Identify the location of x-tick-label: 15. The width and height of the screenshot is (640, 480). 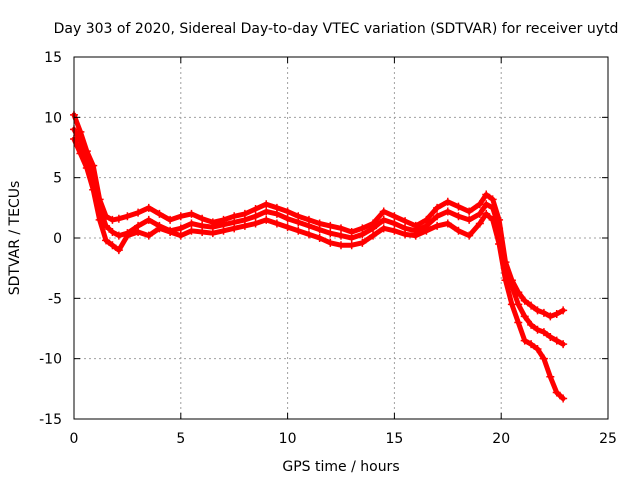
(394, 439).